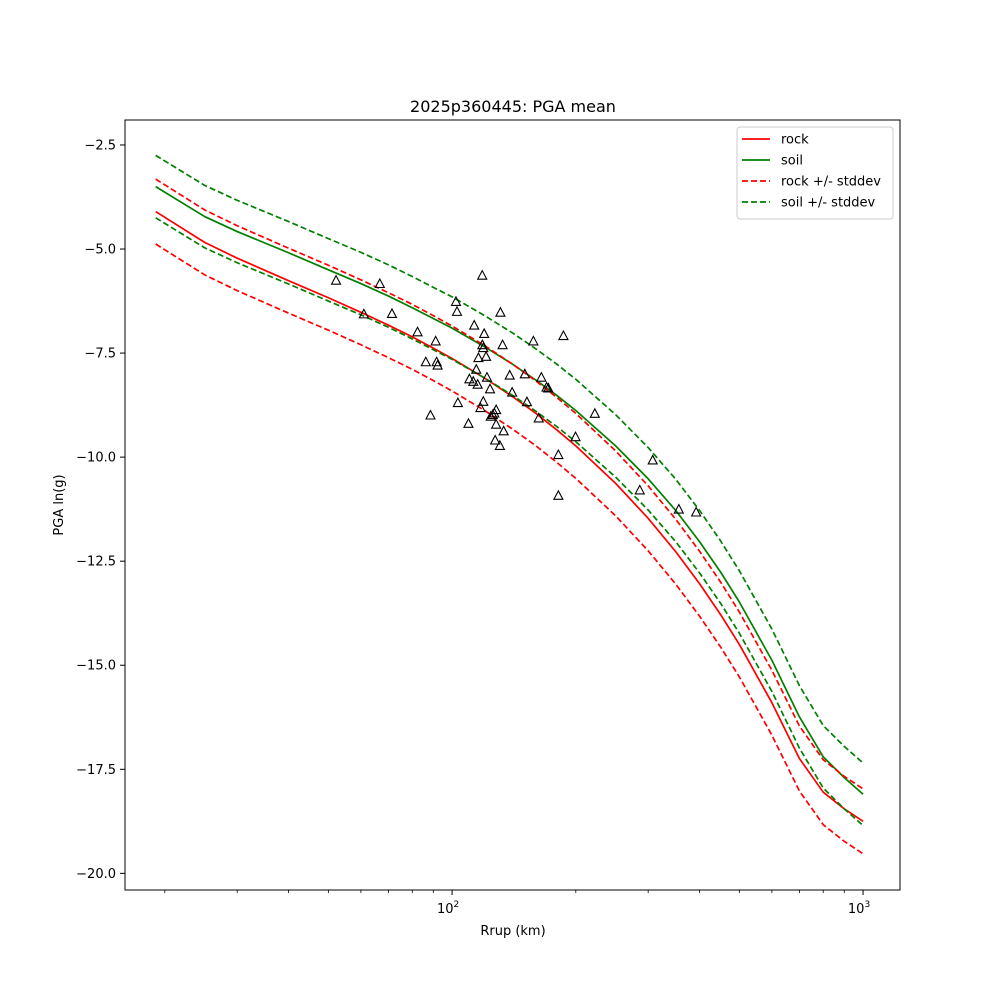 Image resolution: width=1000 pixels, height=1000 pixels. I want to click on legend-label: rock, so click(795, 140).